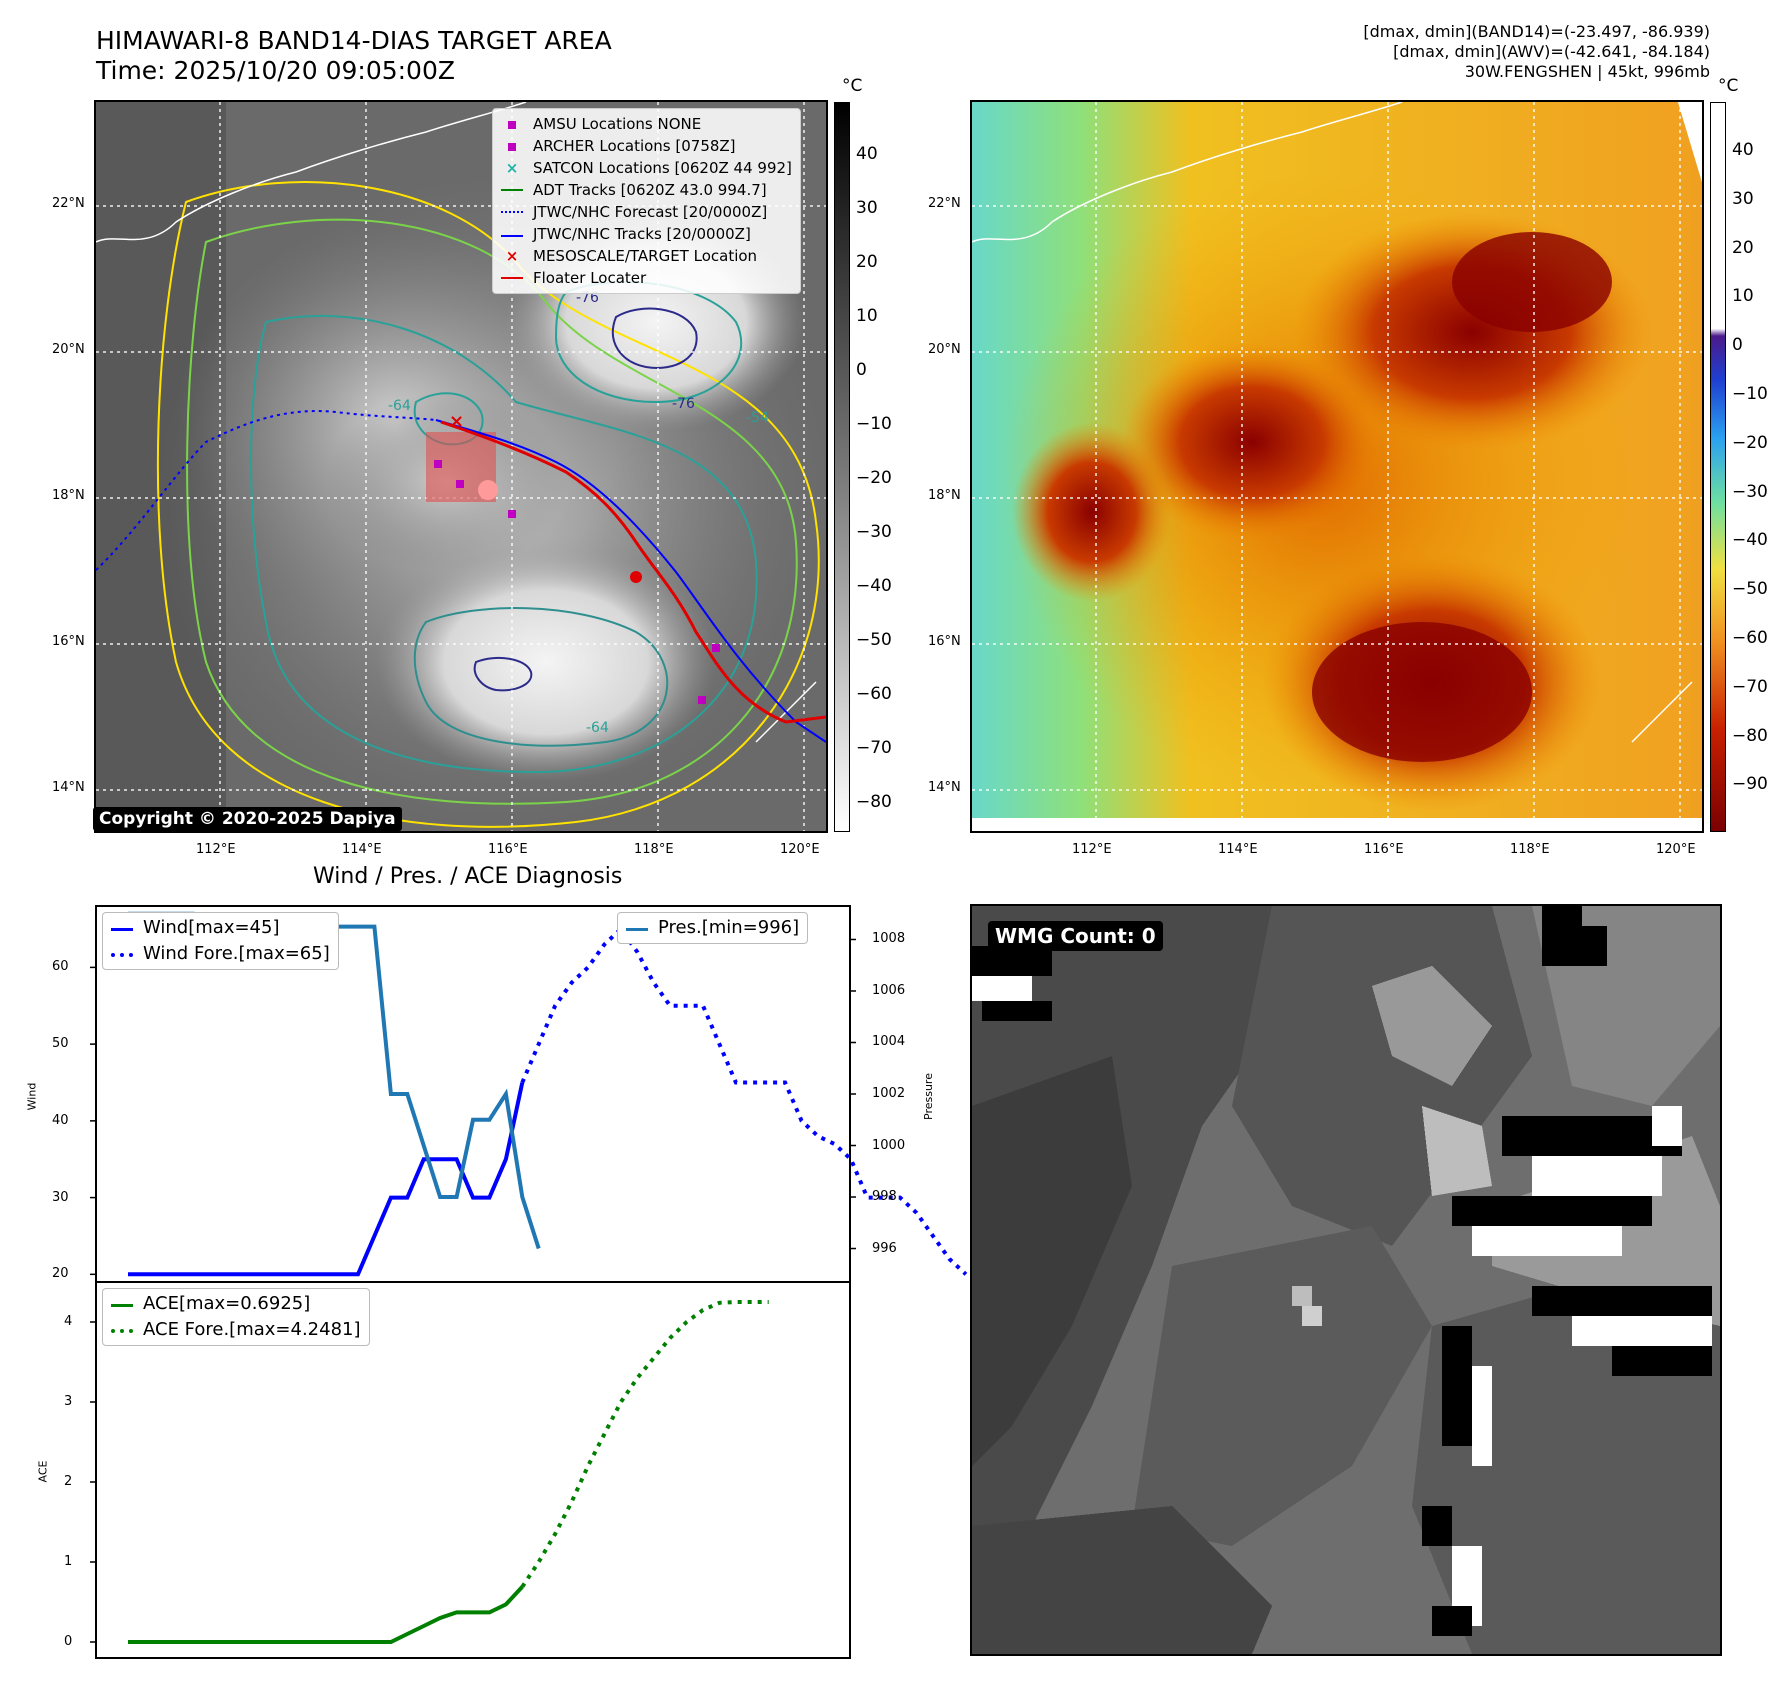  What do you see at coordinates (1536, 31) in the screenshot?
I see `stats-line-1: [dmax, dmin](BAND14)=(-23.497, -86.939)` at bounding box center [1536, 31].